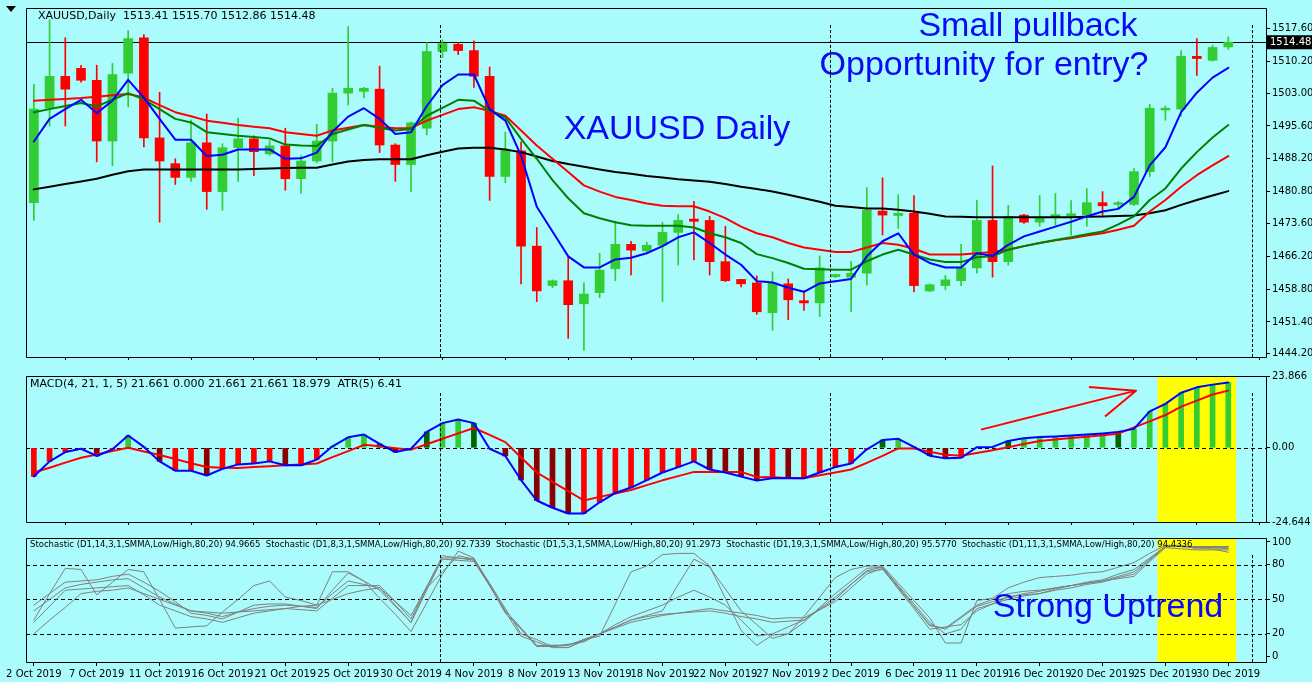  I want to click on x-tick-label: 16 Oct 2019, so click(222, 673).